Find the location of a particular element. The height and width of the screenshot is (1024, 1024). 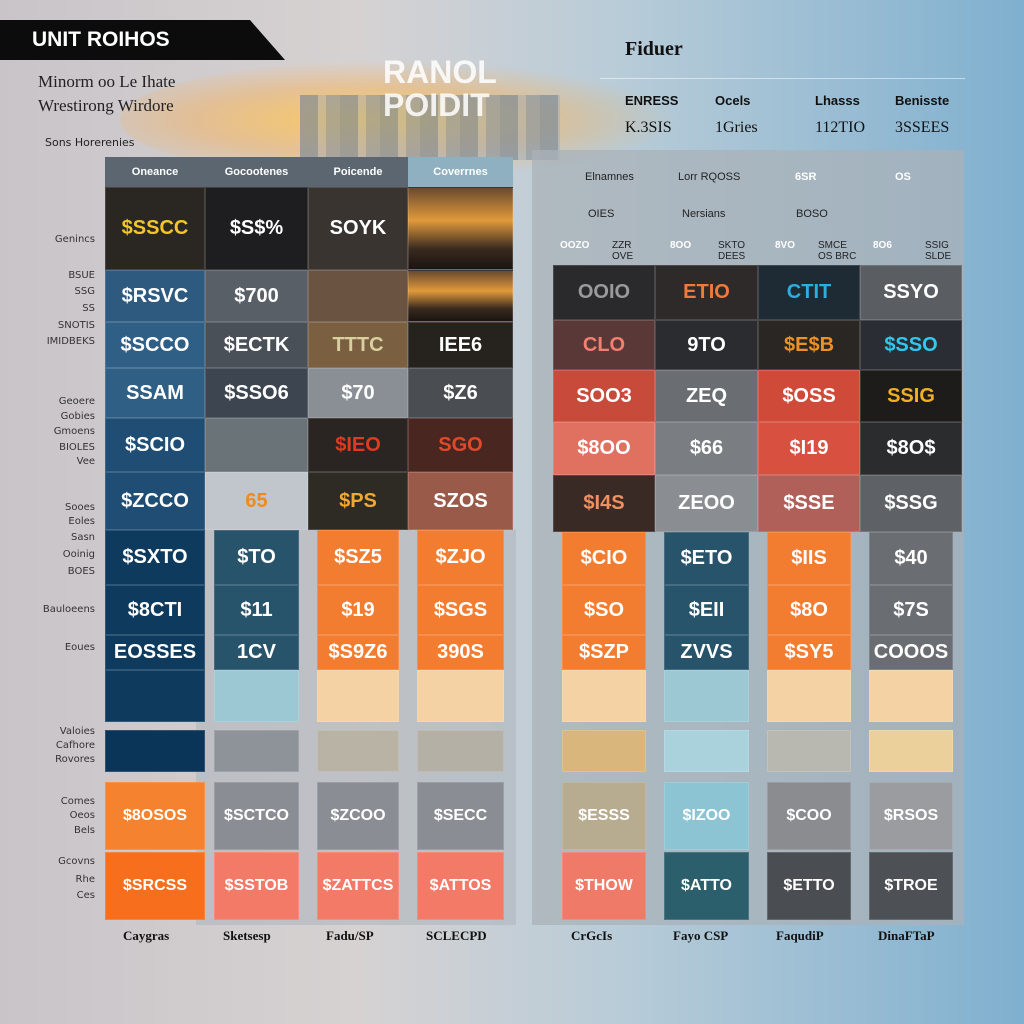

price-cell: SOO3 is located at coordinates (604, 396).